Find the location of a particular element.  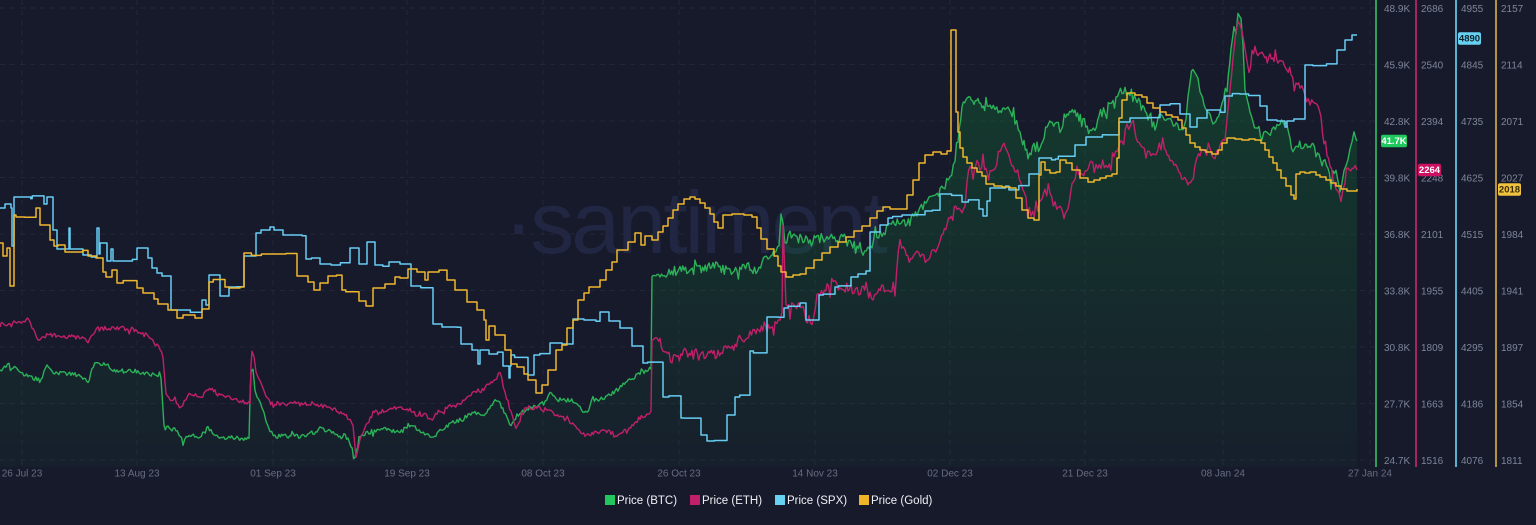

svg-text: 14 Nov 23 is located at coordinates (815, 474).